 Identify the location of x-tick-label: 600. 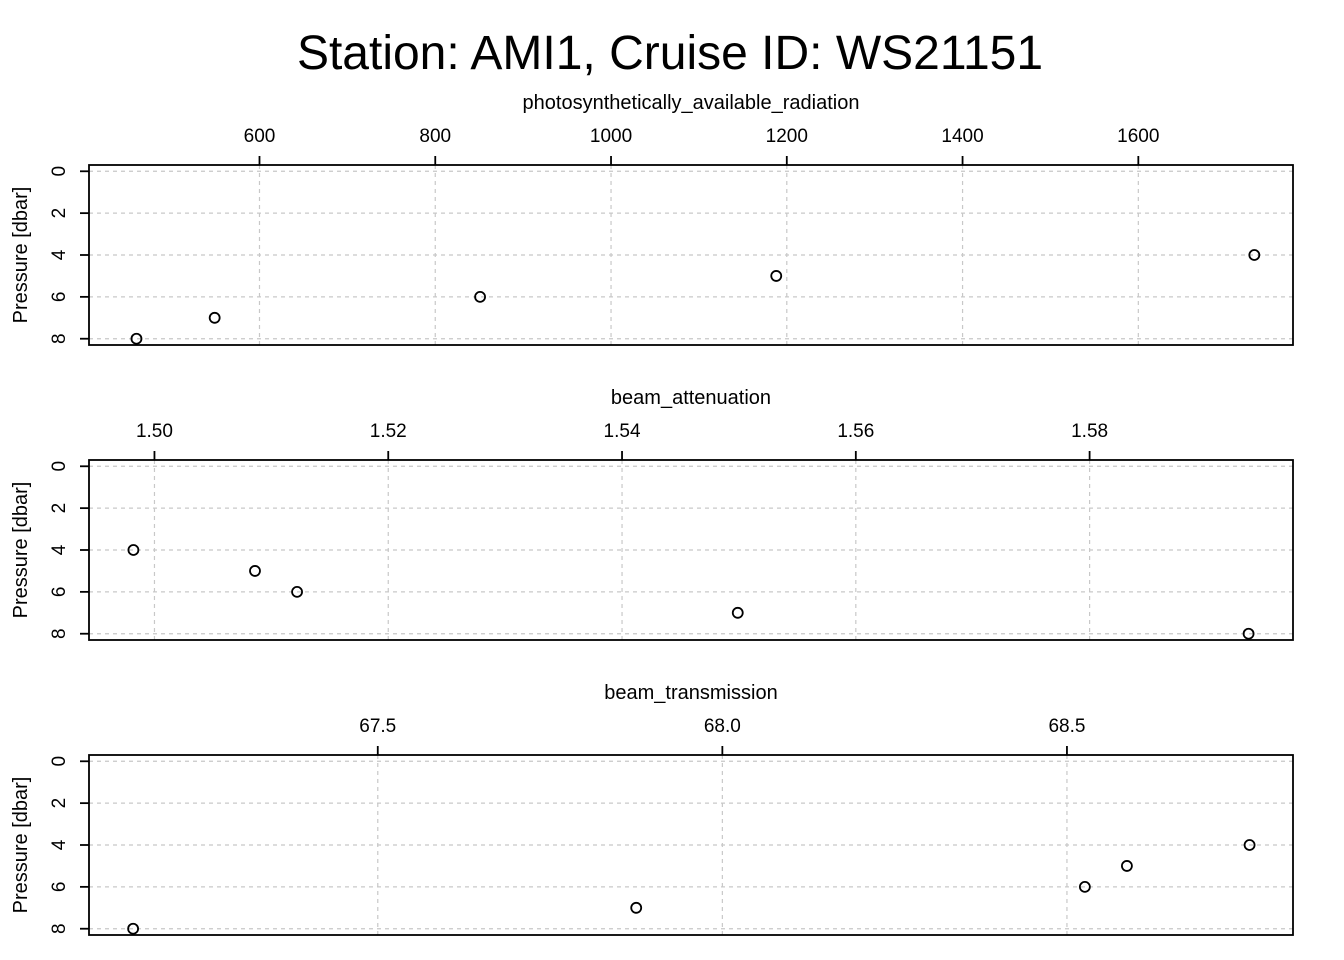
(260, 136).